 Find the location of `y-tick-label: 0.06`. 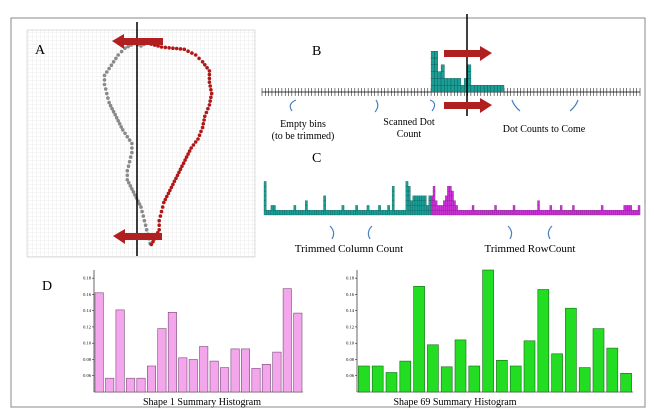

y-tick-label: 0.06 is located at coordinates (87, 375).